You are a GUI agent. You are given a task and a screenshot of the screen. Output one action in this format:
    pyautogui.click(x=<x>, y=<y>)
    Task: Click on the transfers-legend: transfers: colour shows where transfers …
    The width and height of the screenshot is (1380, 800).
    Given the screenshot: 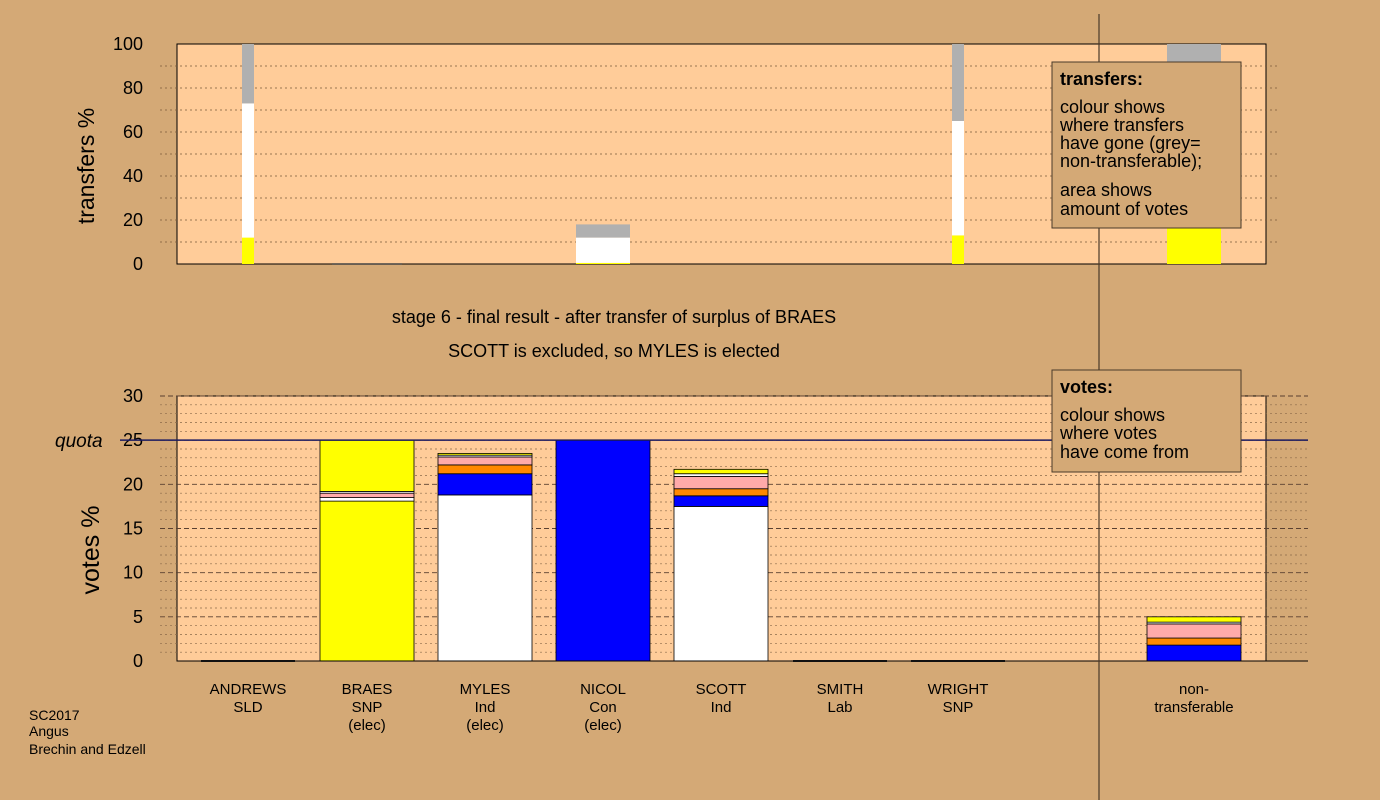 What is the action you would take?
    pyautogui.click(x=1146, y=145)
    